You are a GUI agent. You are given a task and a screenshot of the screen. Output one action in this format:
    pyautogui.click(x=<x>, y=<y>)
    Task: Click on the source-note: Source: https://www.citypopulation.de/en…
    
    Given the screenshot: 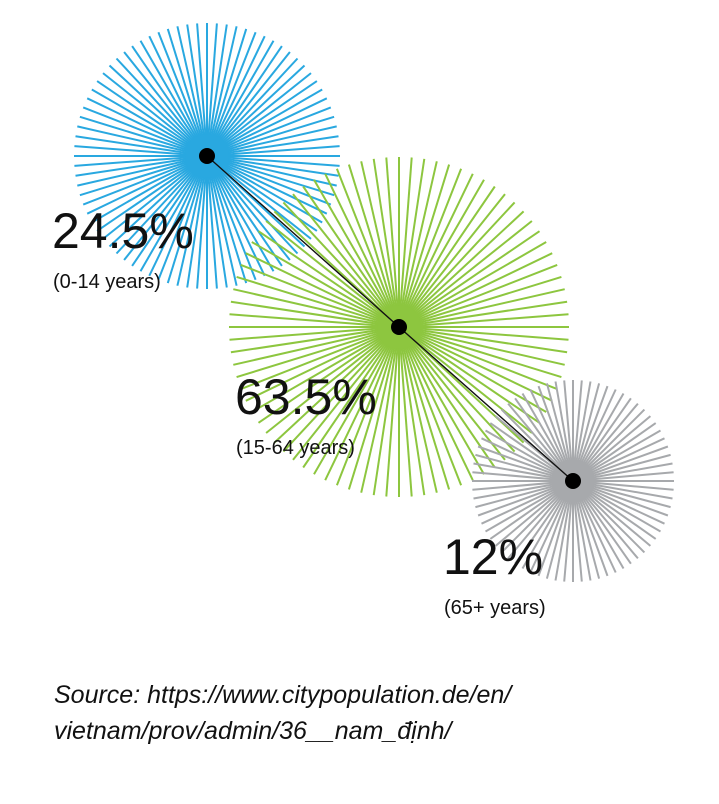 What is the action you would take?
    pyautogui.click(x=374, y=713)
    